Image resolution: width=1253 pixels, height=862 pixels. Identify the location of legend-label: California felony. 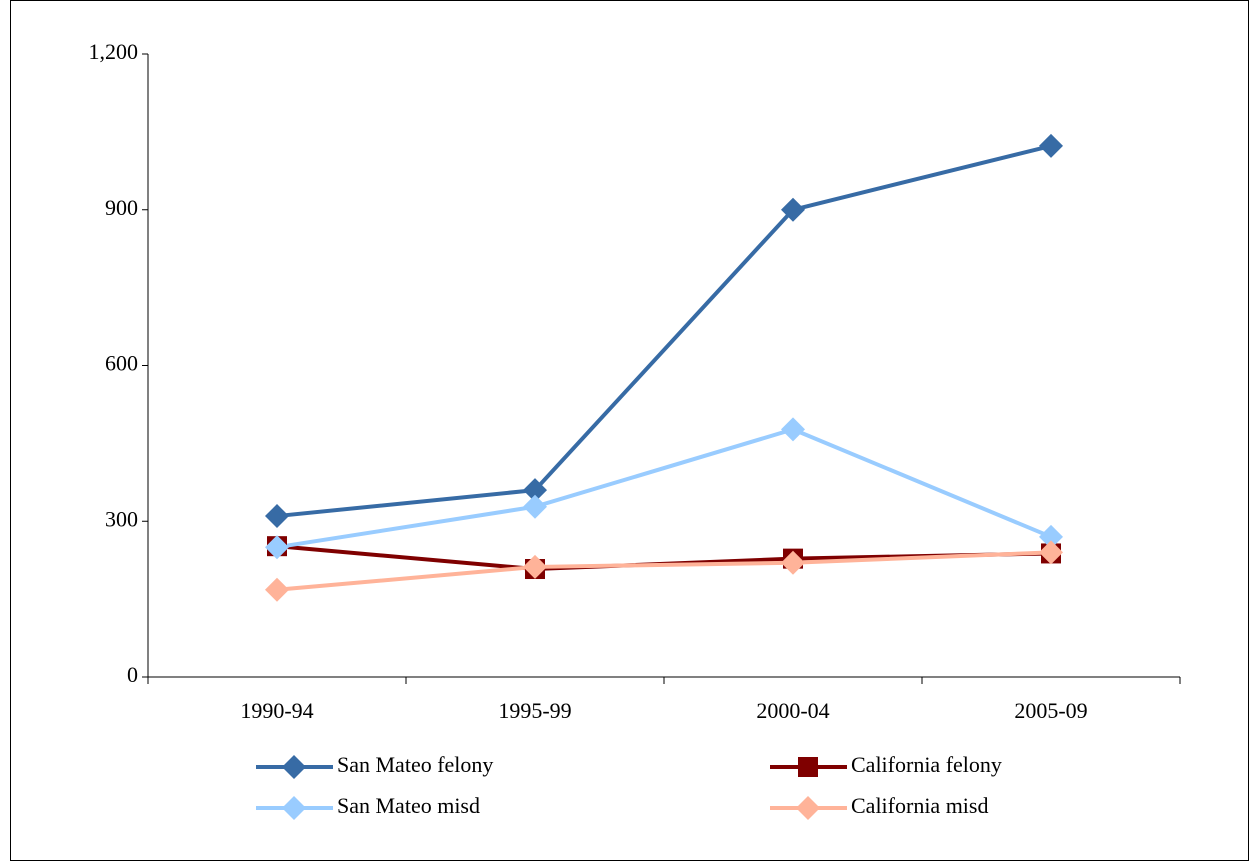
(926, 764).